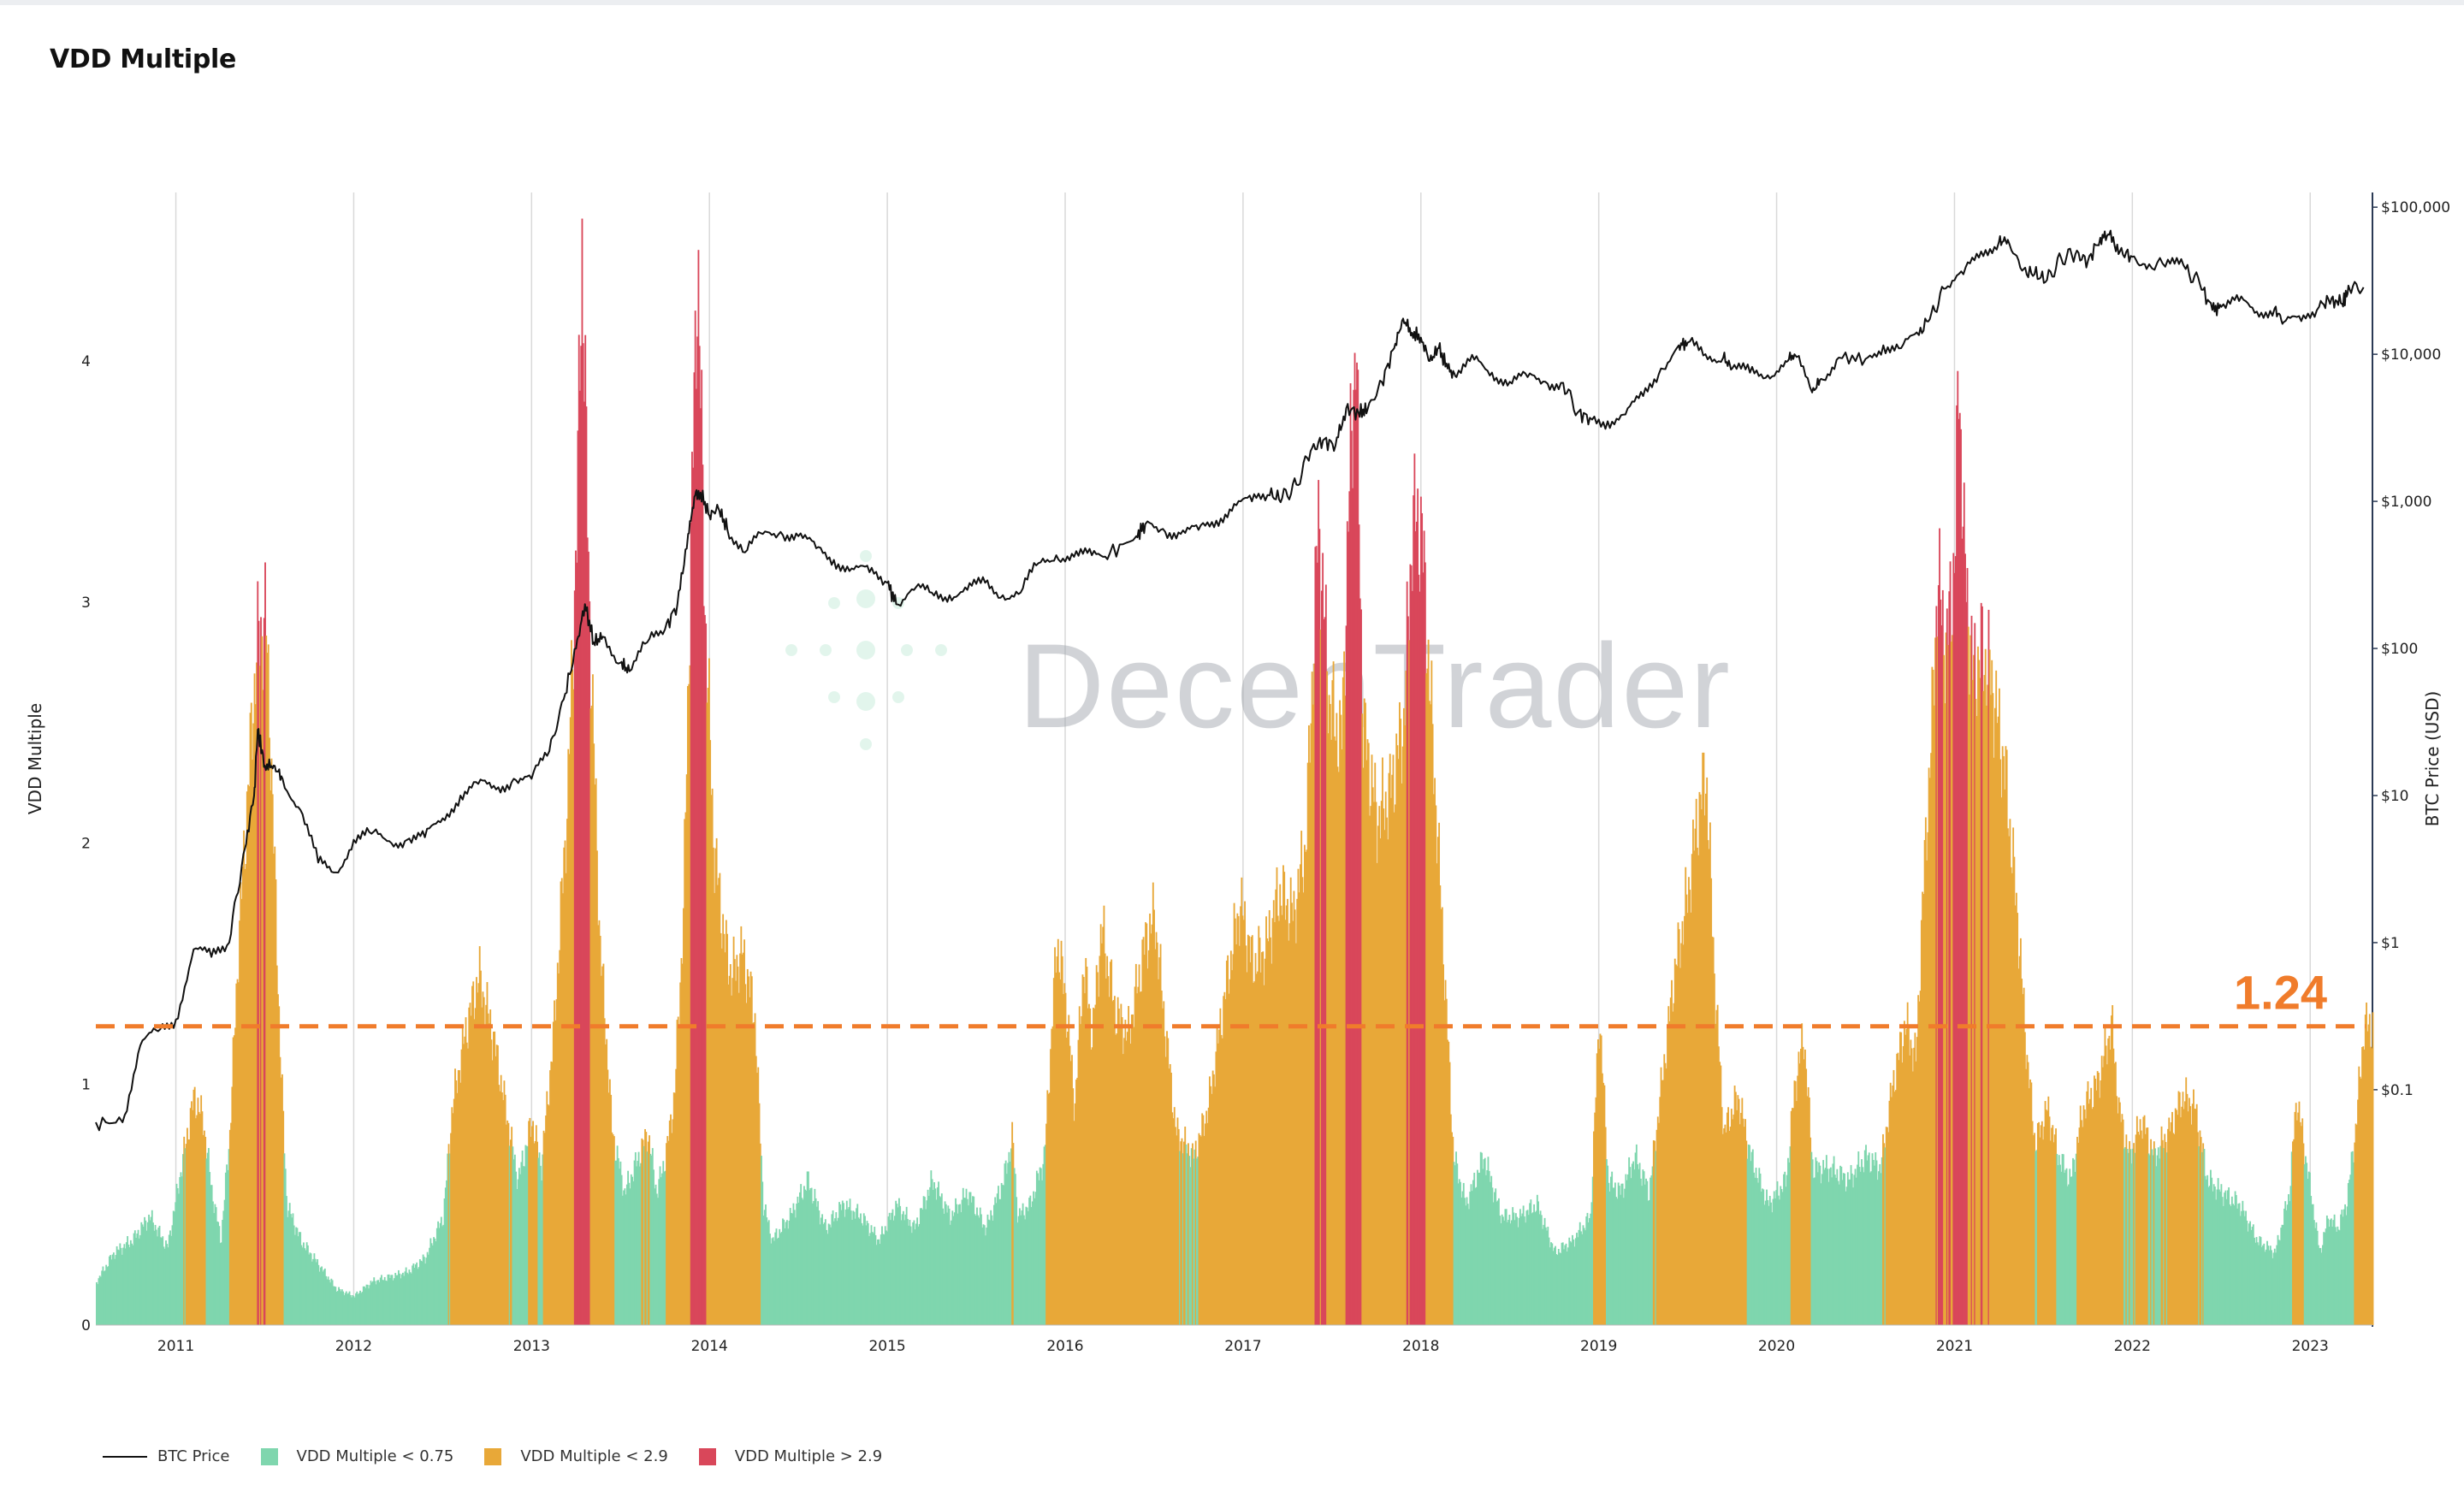  I want to click on x-tick-label: 2019, so click(1598, 1346).